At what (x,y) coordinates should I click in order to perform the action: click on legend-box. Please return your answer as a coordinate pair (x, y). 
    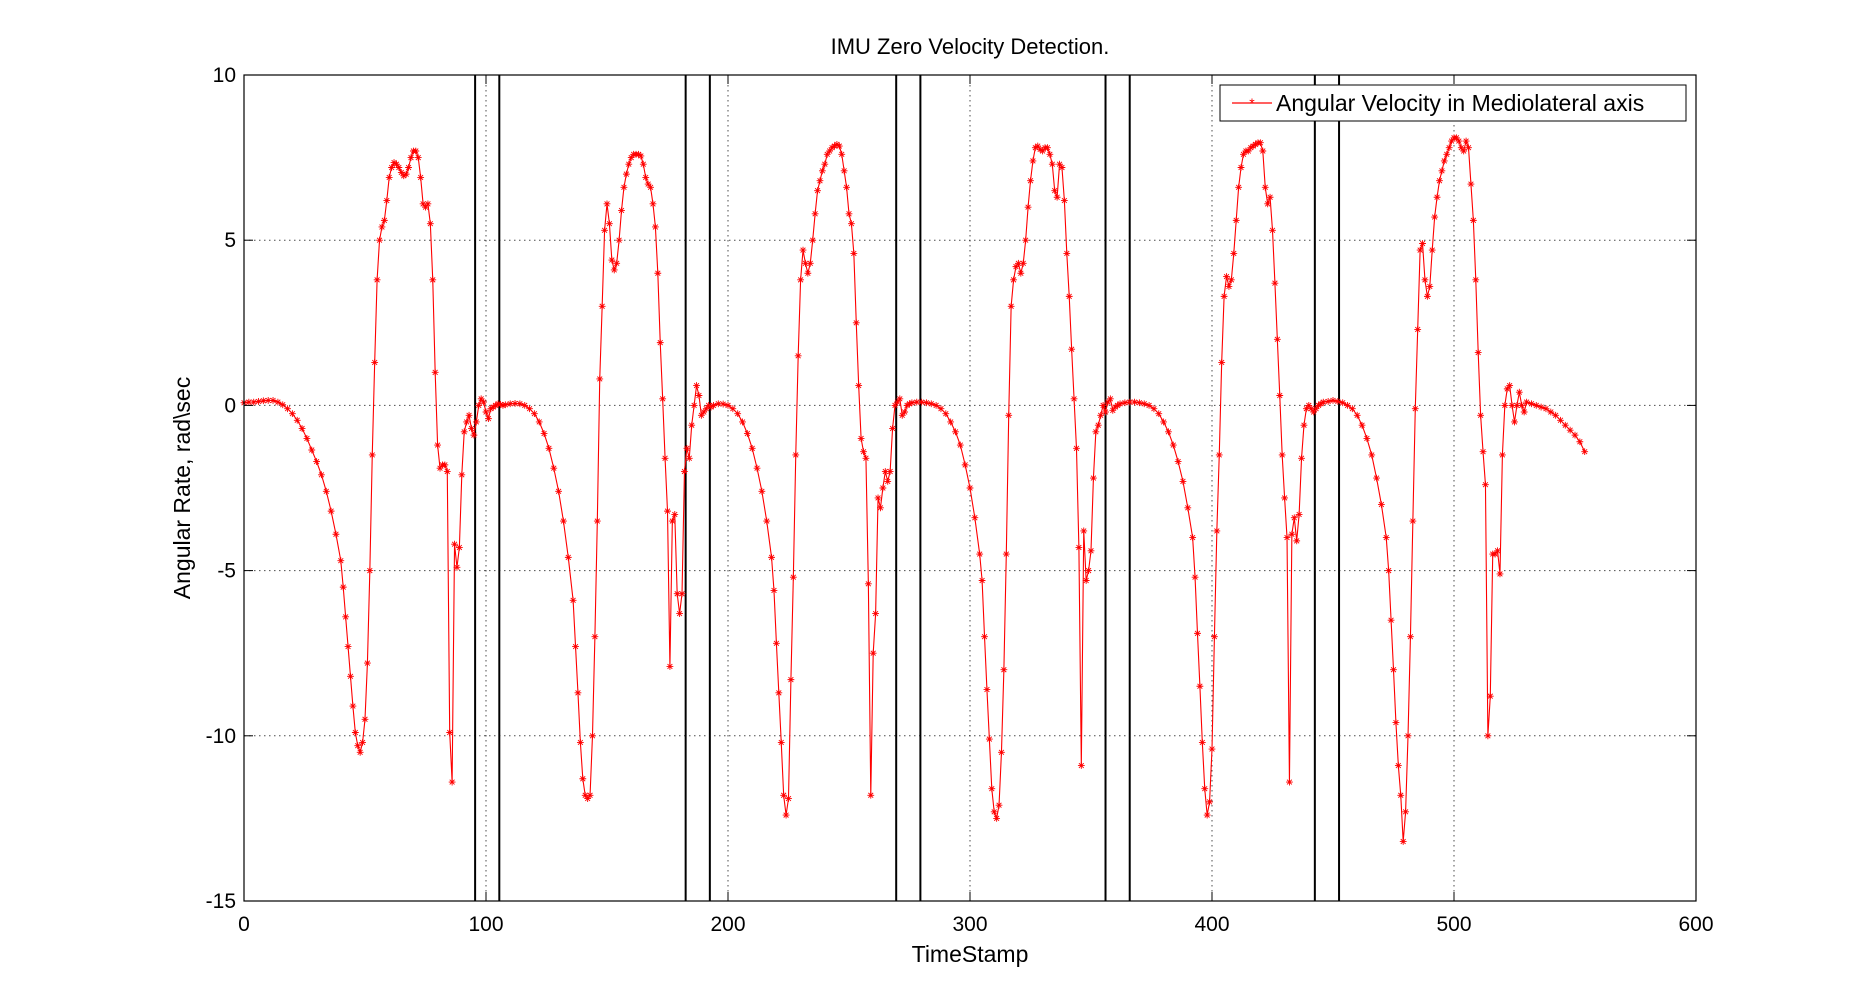
    Looking at the image, I should click on (1453, 103).